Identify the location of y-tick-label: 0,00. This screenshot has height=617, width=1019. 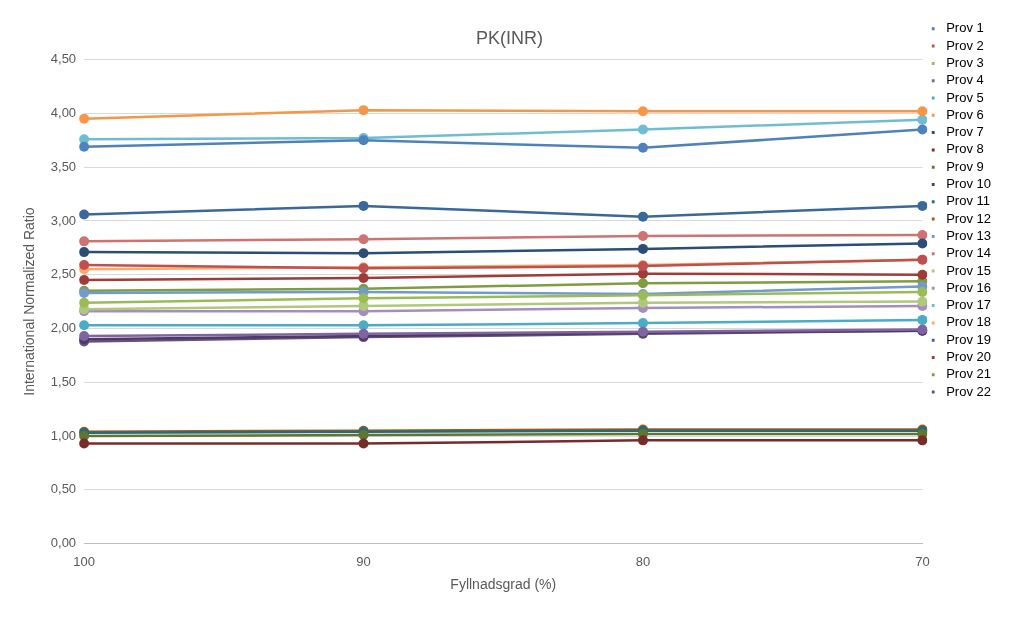
(63, 543).